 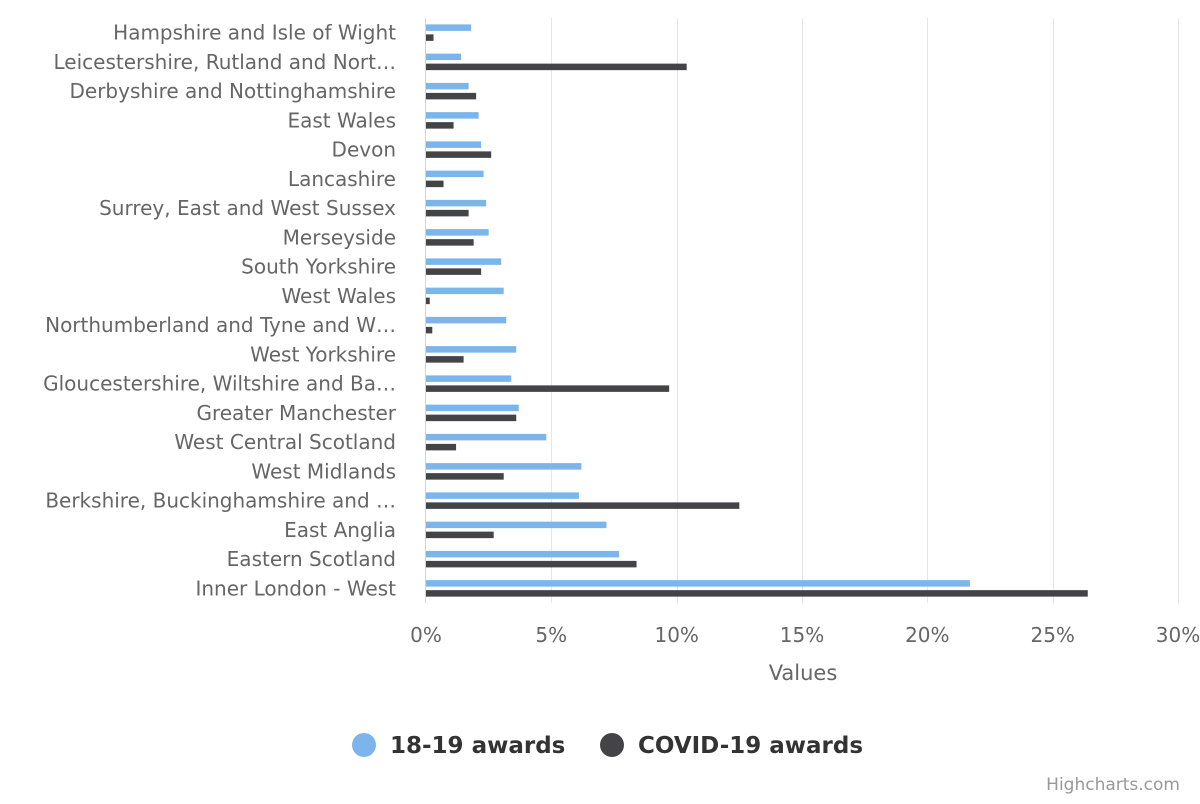 What do you see at coordinates (296, 413) in the screenshot?
I see `category-label: Greater Manchester` at bounding box center [296, 413].